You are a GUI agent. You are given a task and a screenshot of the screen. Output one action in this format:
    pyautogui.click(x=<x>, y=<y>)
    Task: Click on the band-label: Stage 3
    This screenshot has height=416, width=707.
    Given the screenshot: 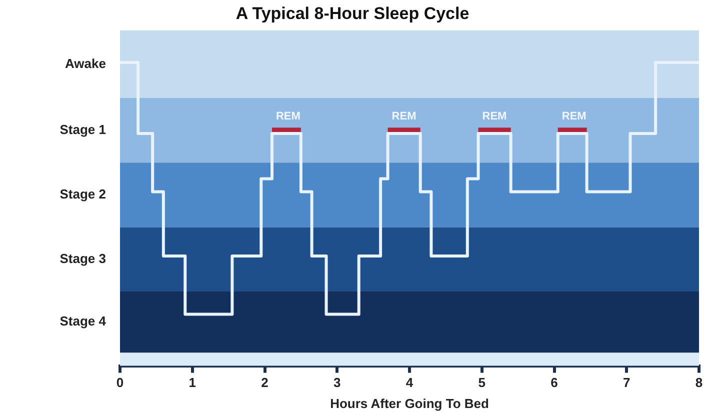 What is the action you would take?
    pyautogui.click(x=83, y=258)
    